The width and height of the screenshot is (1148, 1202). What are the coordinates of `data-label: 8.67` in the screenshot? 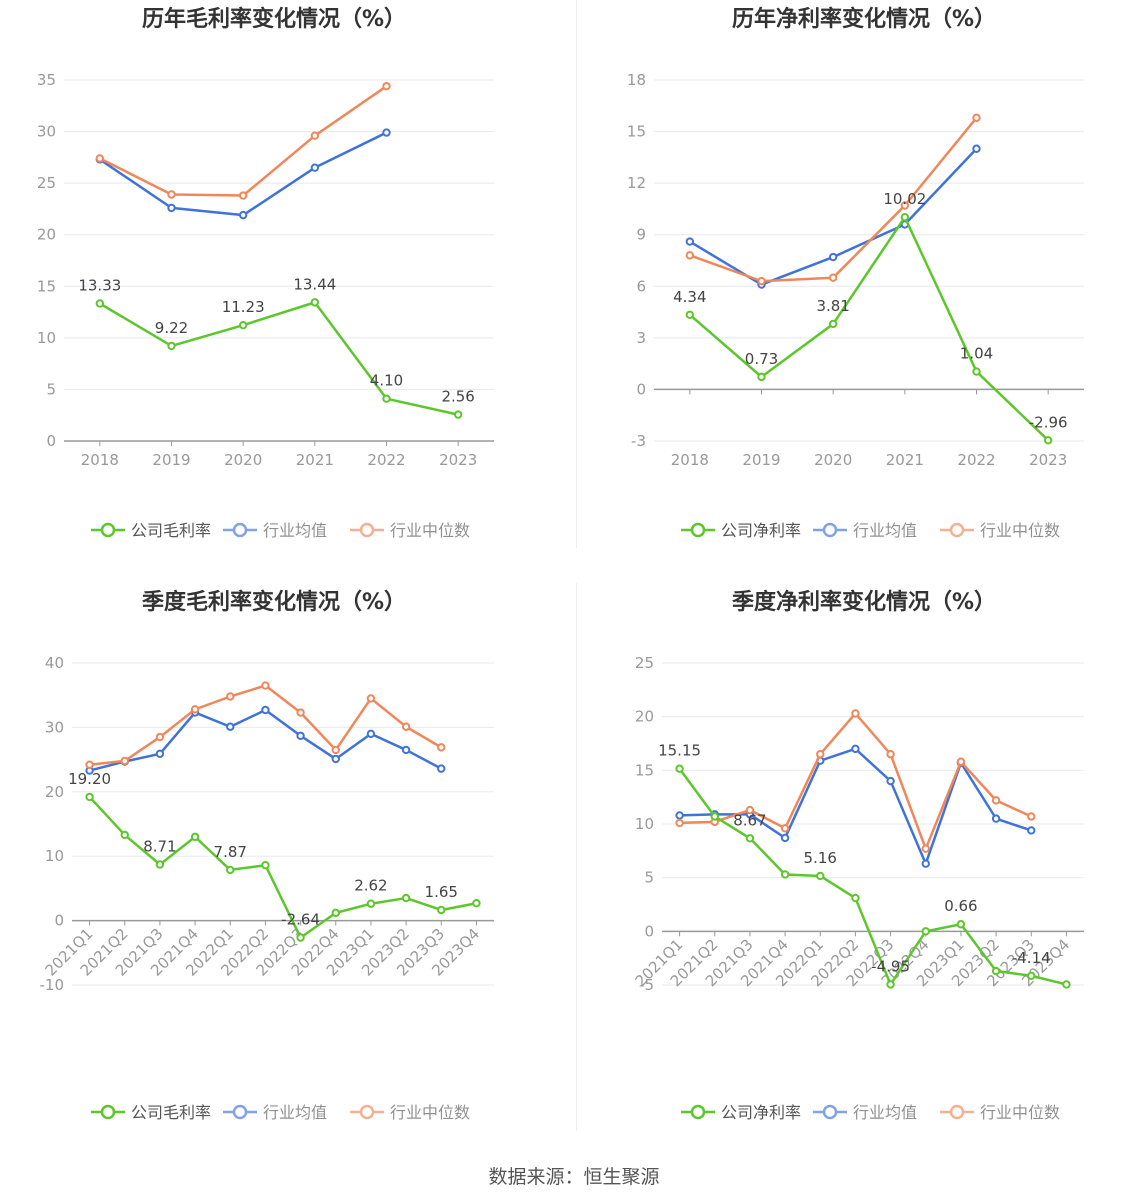 It's located at (749, 820).